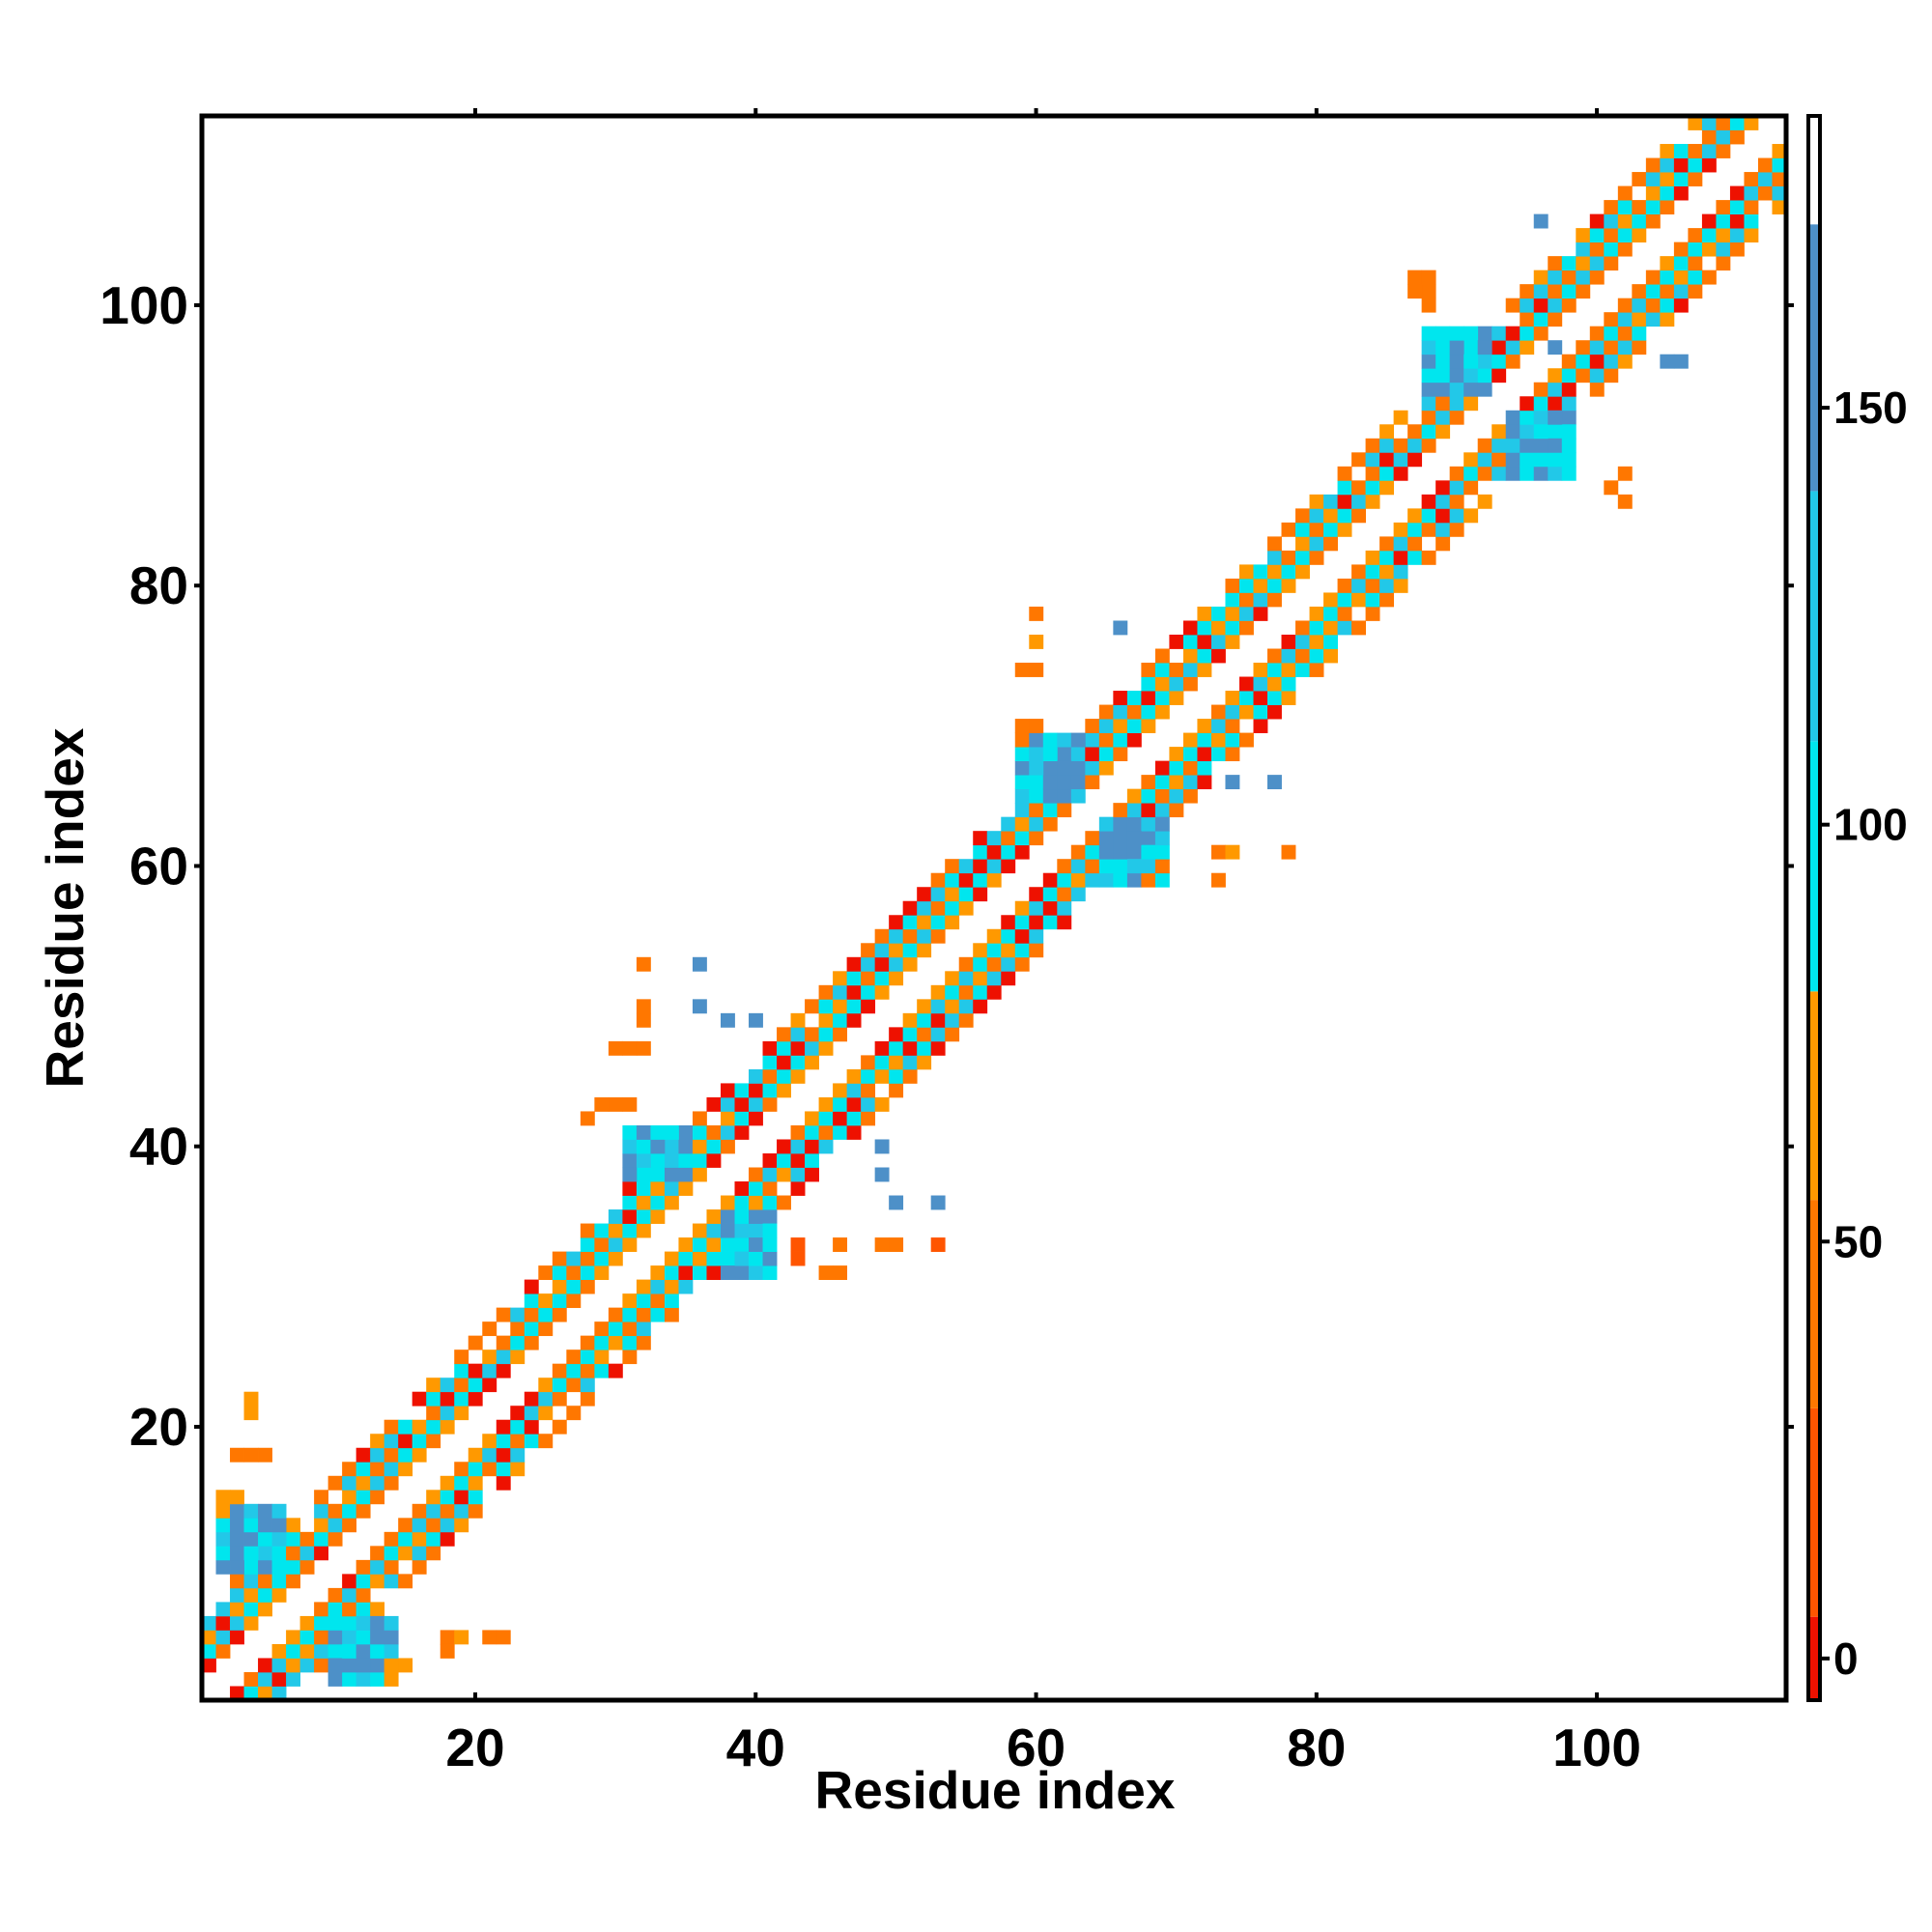  Describe the element at coordinates (1814, 908) in the screenshot. I see `colorbar-frame` at that location.